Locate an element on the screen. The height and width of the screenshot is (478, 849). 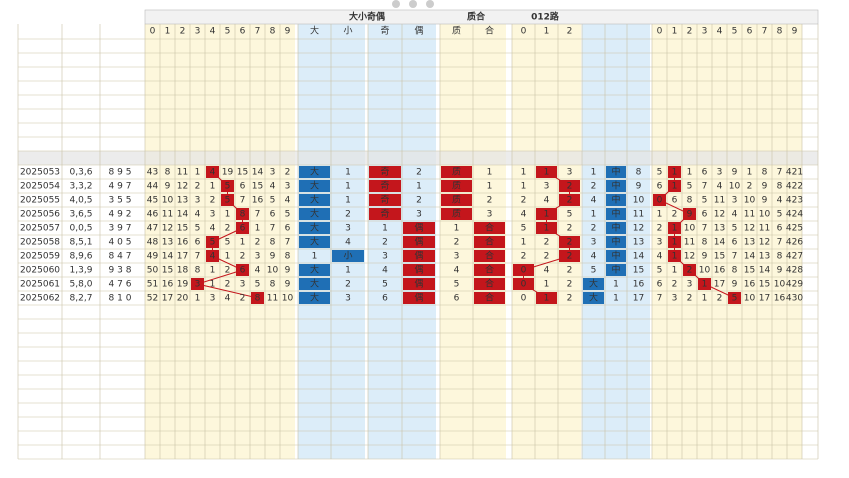
column-header: 5 is located at coordinates (735, 32).